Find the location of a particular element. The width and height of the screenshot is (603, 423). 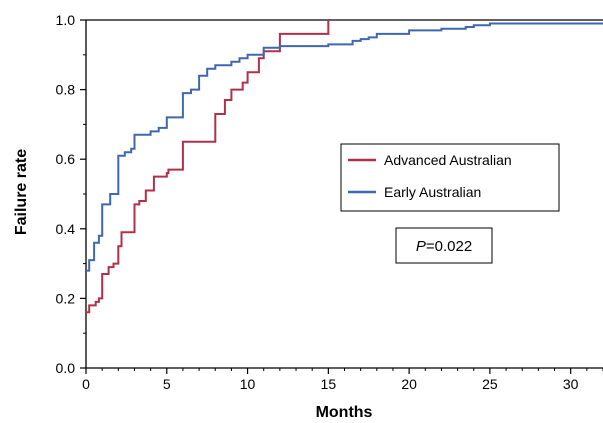

y-tick-label: 0.6 is located at coordinates (66, 159).